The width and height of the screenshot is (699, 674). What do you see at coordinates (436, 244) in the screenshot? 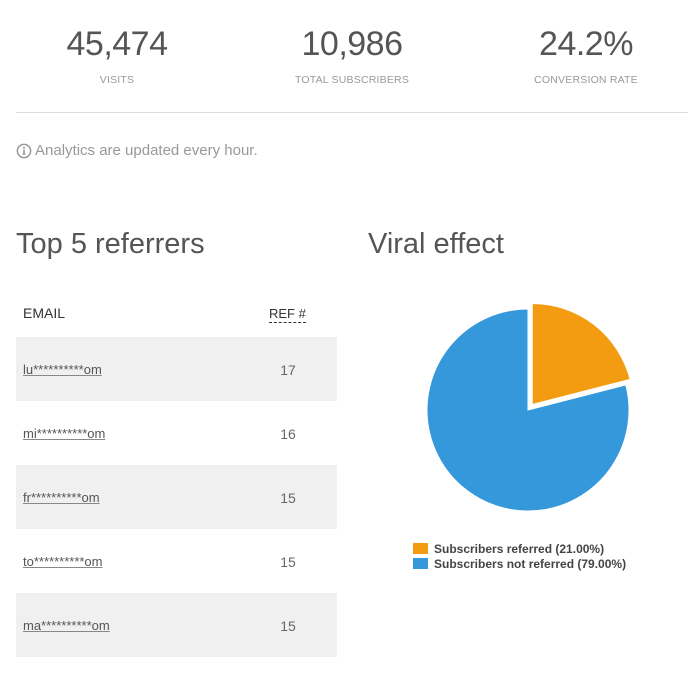
I see `viral-effect-title: Viral effect` at bounding box center [436, 244].